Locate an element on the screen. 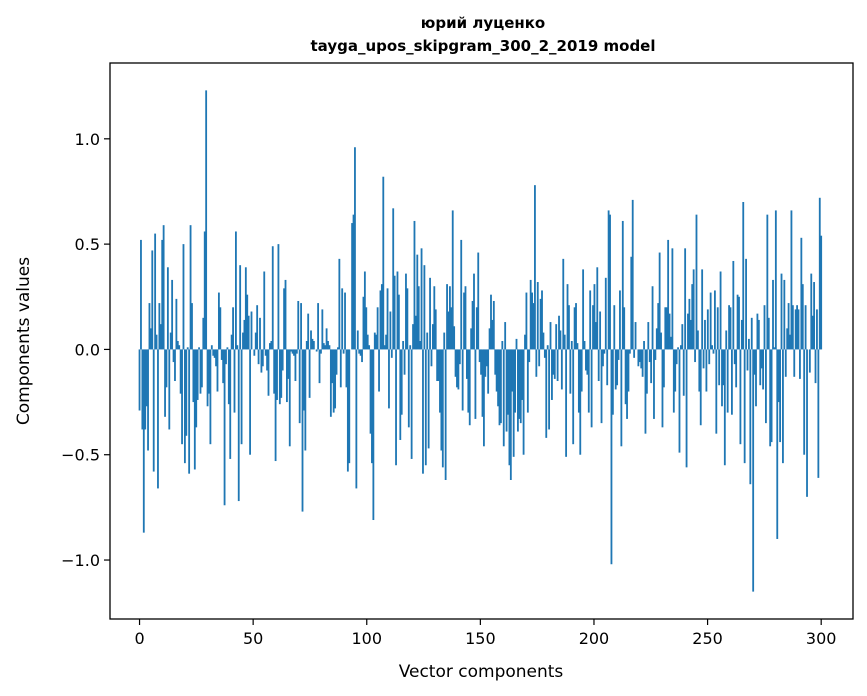 This screenshot has height=696, width=867. x-tick-label: 200 is located at coordinates (594, 638).